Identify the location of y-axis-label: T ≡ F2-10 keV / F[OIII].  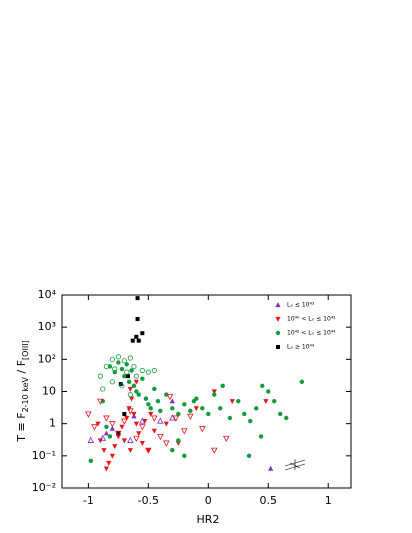
(22, 391).